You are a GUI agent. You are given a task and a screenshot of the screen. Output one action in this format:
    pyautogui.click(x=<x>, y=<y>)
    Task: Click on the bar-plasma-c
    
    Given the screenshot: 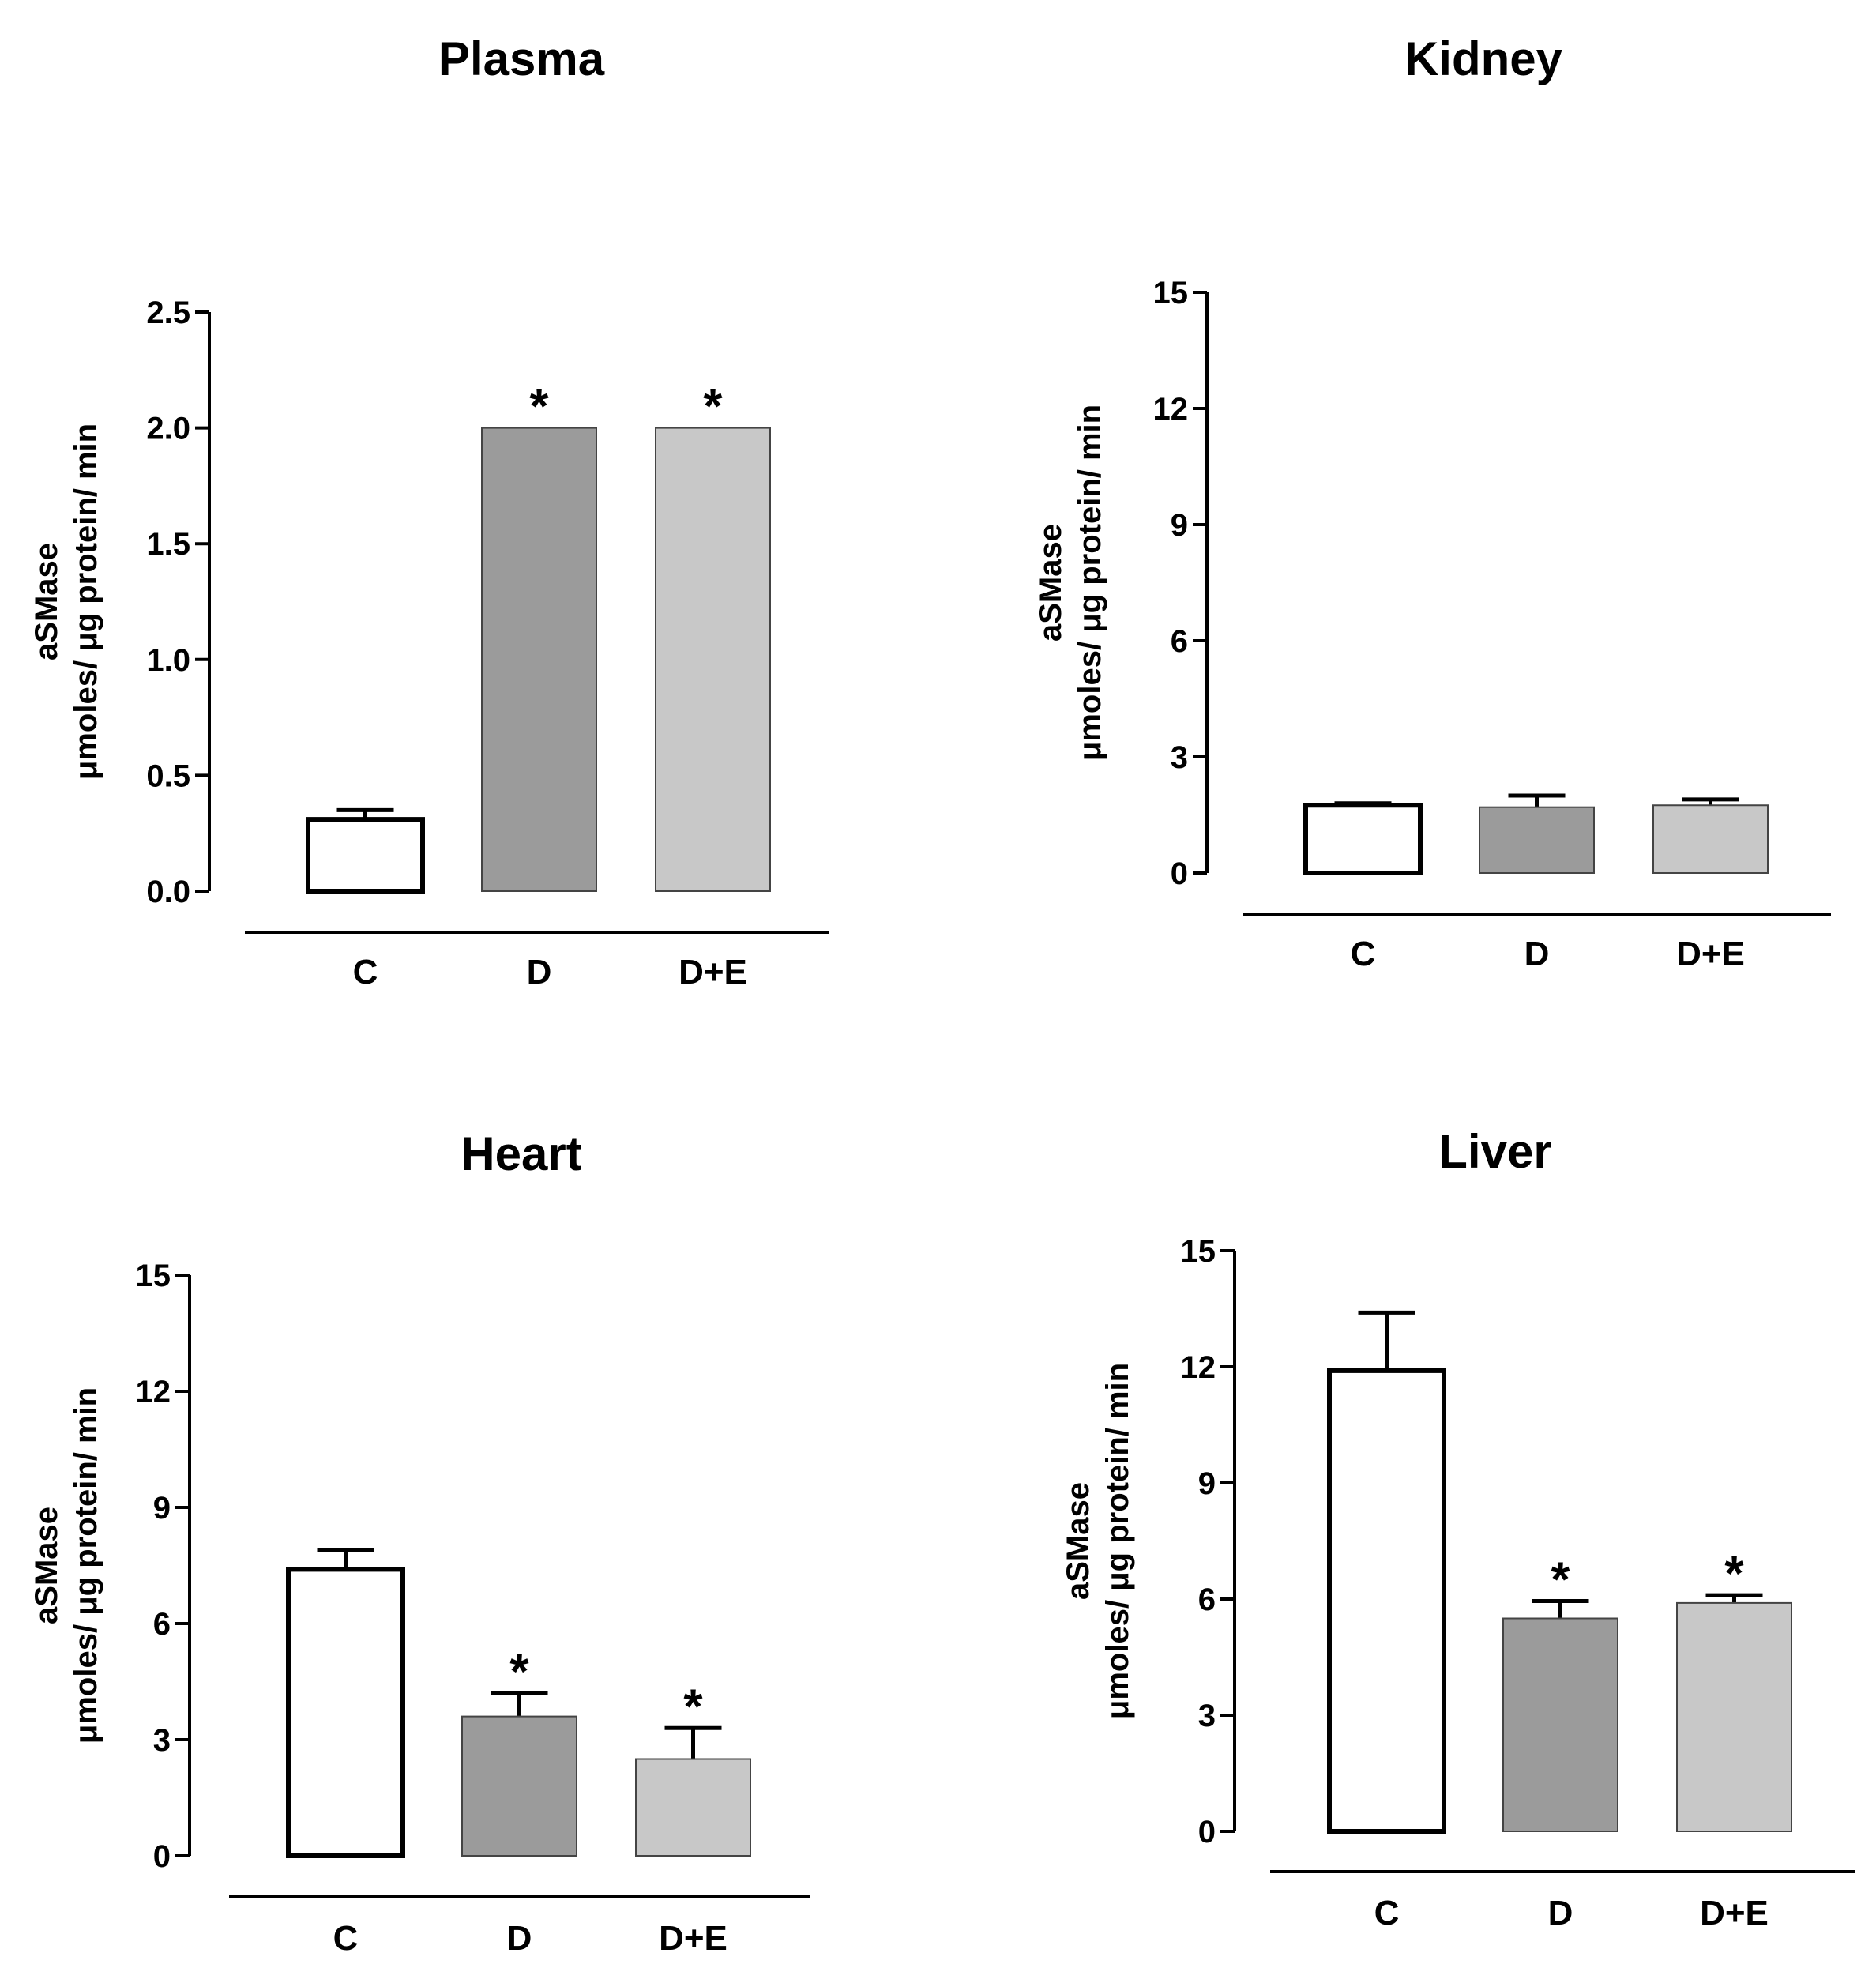 What is the action you would take?
    pyautogui.click(x=365, y=856)
    